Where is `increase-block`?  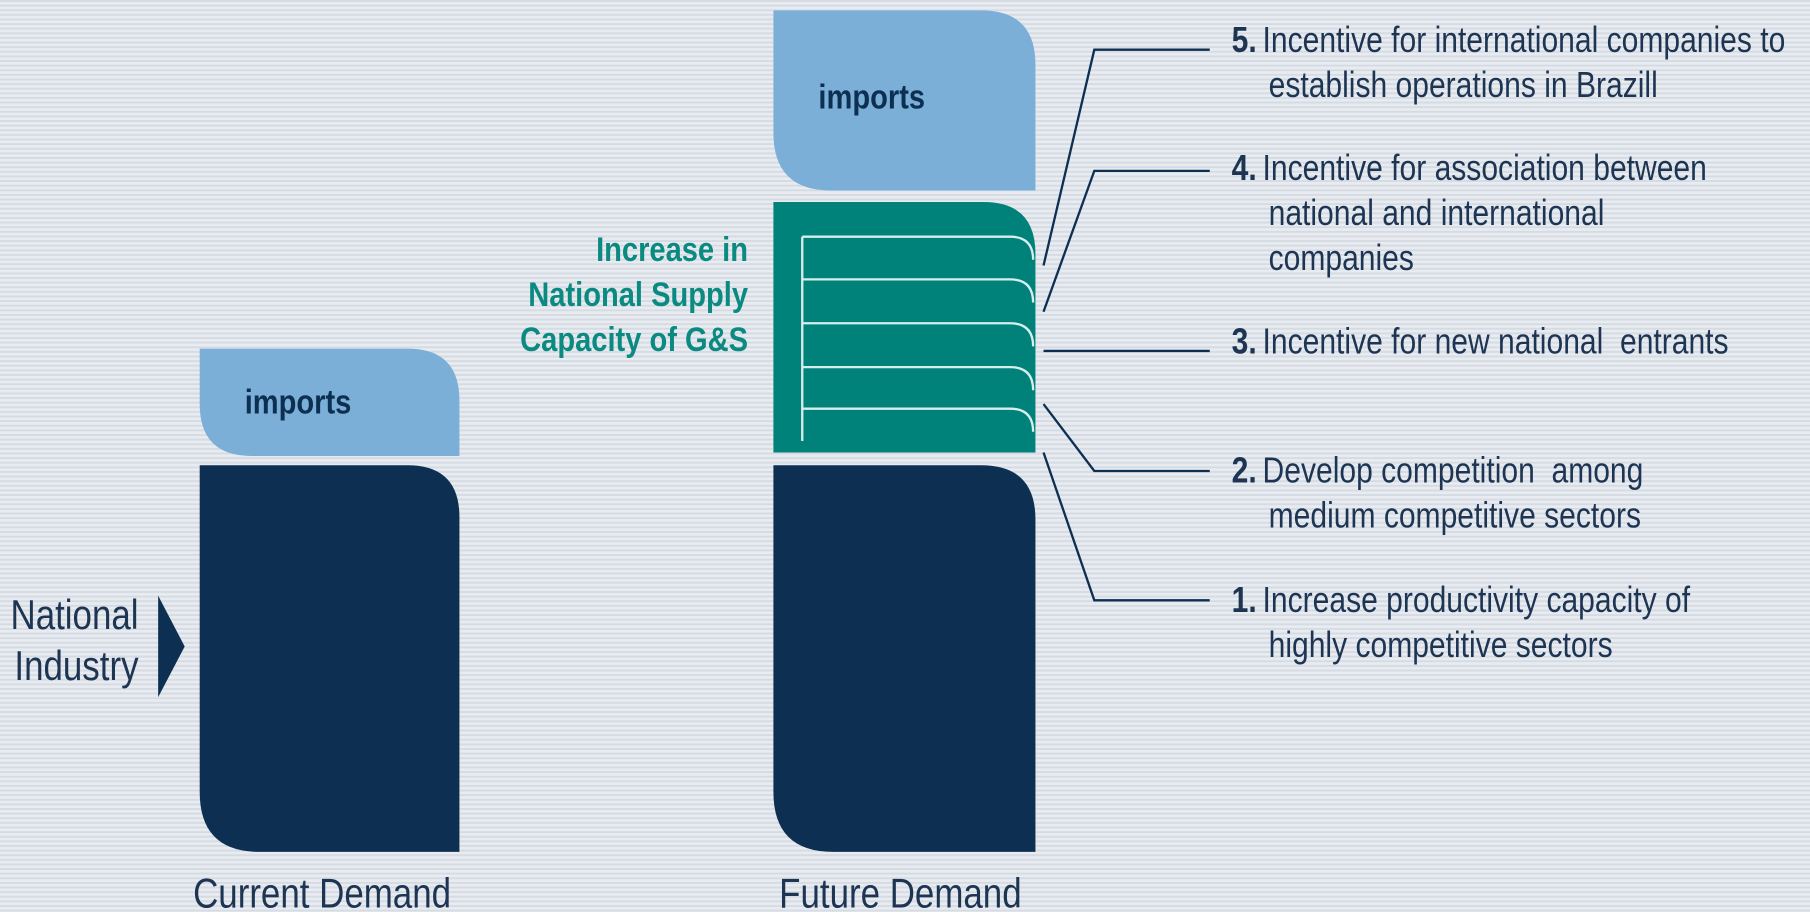 increase-block is located at coordinates (904, 327).